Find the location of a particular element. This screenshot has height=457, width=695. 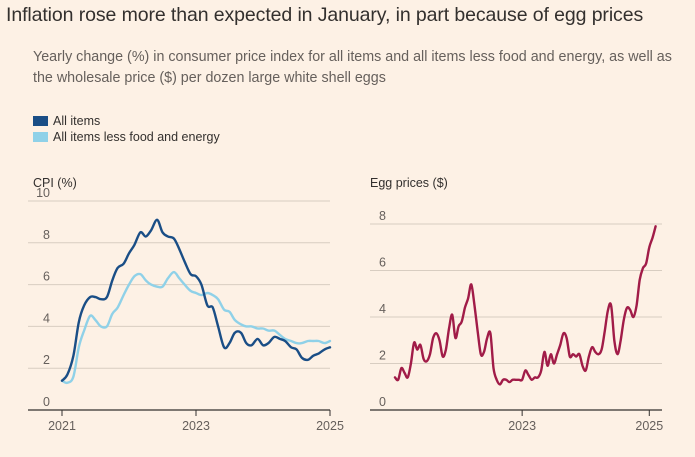

y-tick-label-cpi-4: 4 is located at coordinates (46, 318).